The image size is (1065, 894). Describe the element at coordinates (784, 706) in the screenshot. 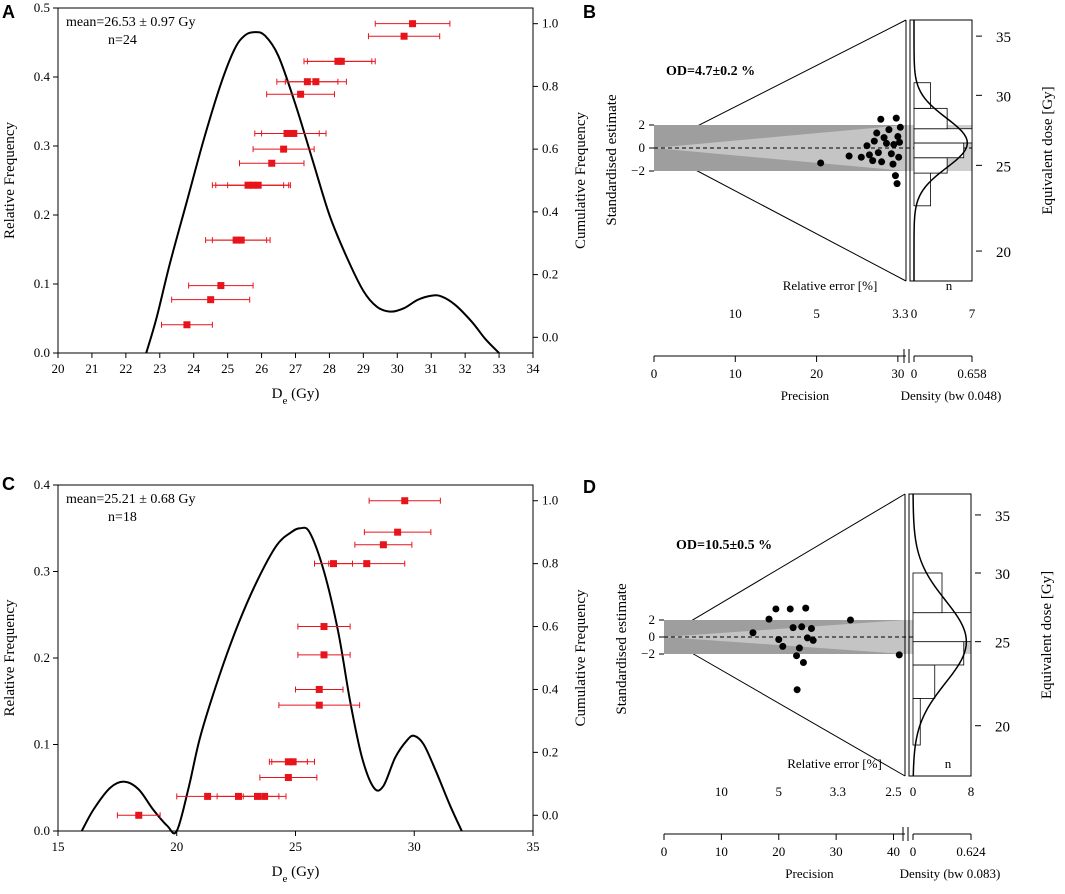

I see `fan-edge` at that location.